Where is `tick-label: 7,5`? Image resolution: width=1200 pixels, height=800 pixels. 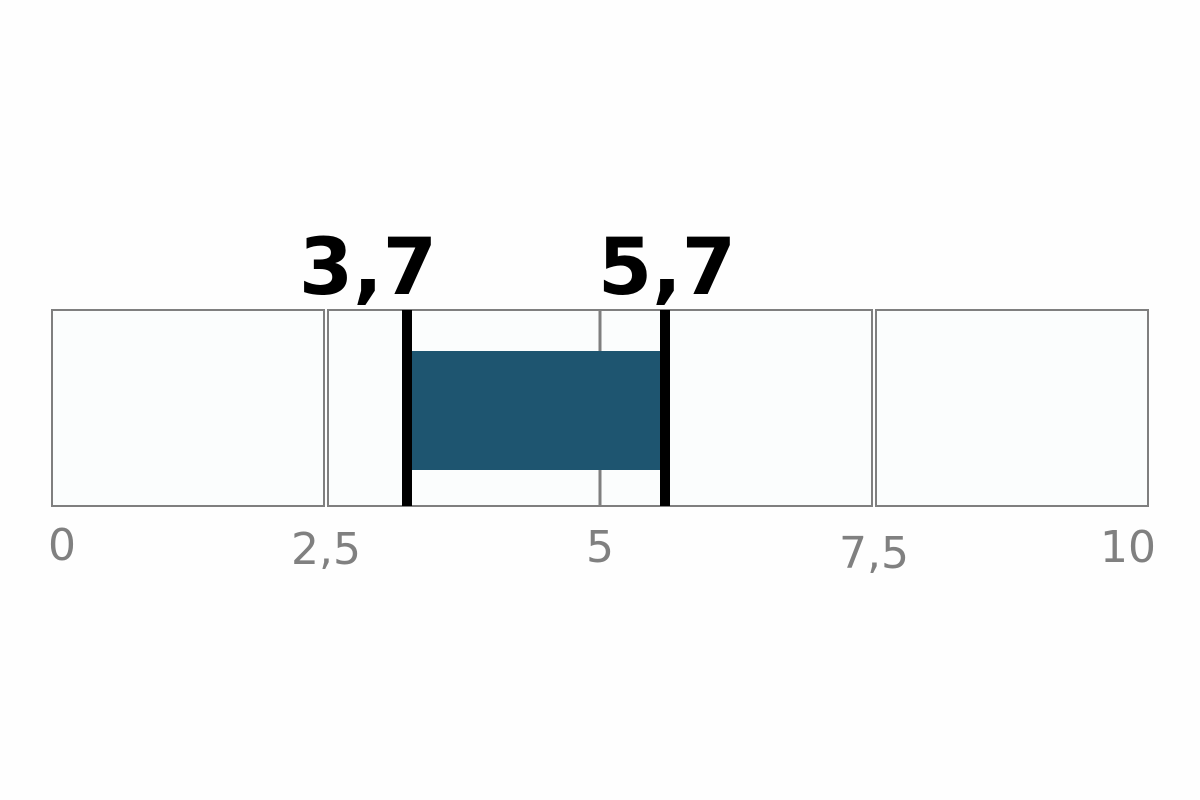 tick-label: 7,5 is located at coordinates (874, 553).